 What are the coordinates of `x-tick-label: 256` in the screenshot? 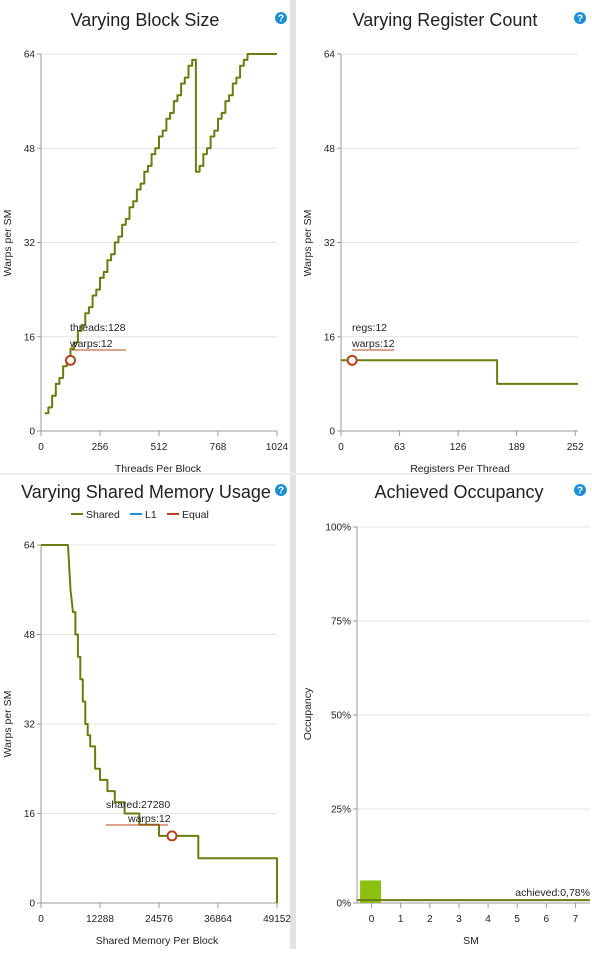 It's located at (100, 447).